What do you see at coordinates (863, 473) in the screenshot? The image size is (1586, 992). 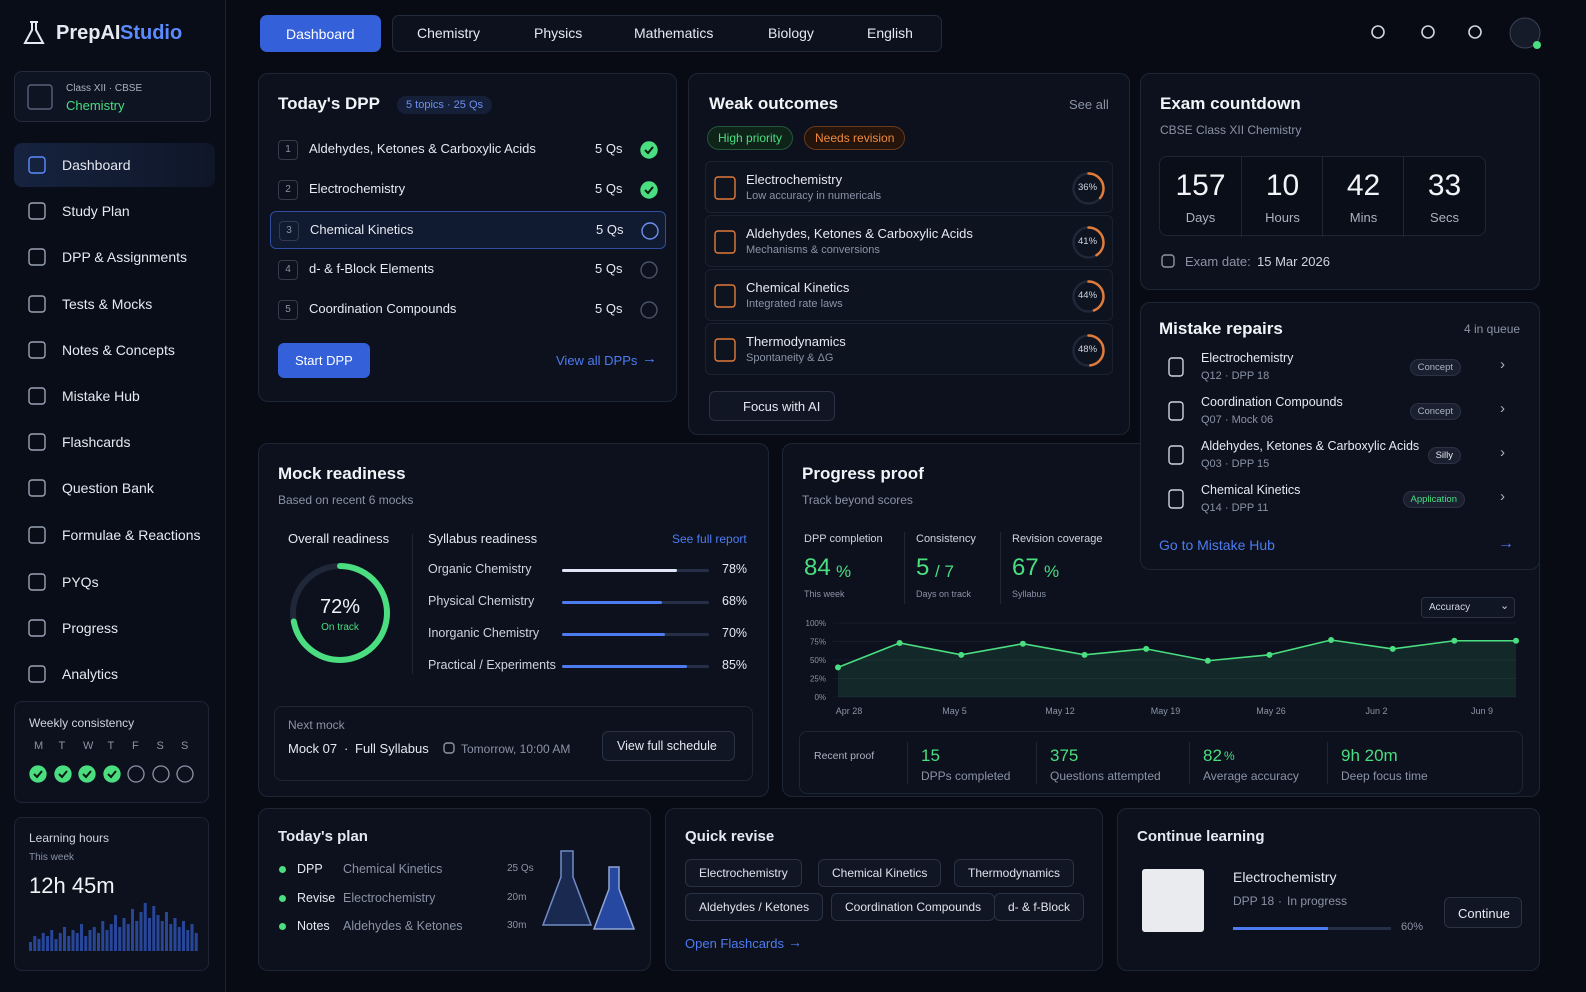 I see `card-title: Progress proof` at bounding box center [863, 473].